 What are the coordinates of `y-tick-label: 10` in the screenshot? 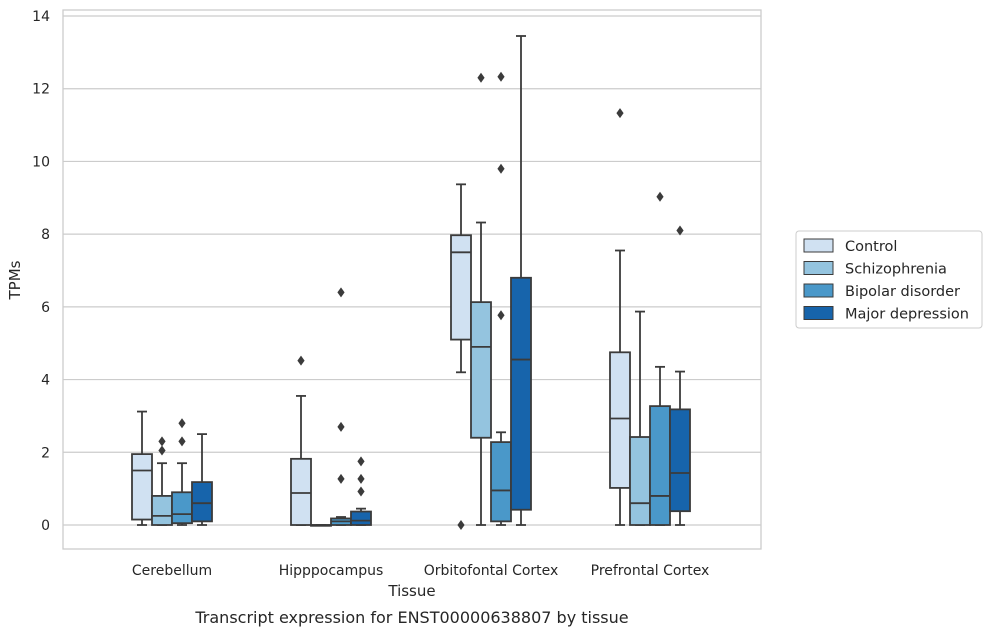 It's located at (41, 162).